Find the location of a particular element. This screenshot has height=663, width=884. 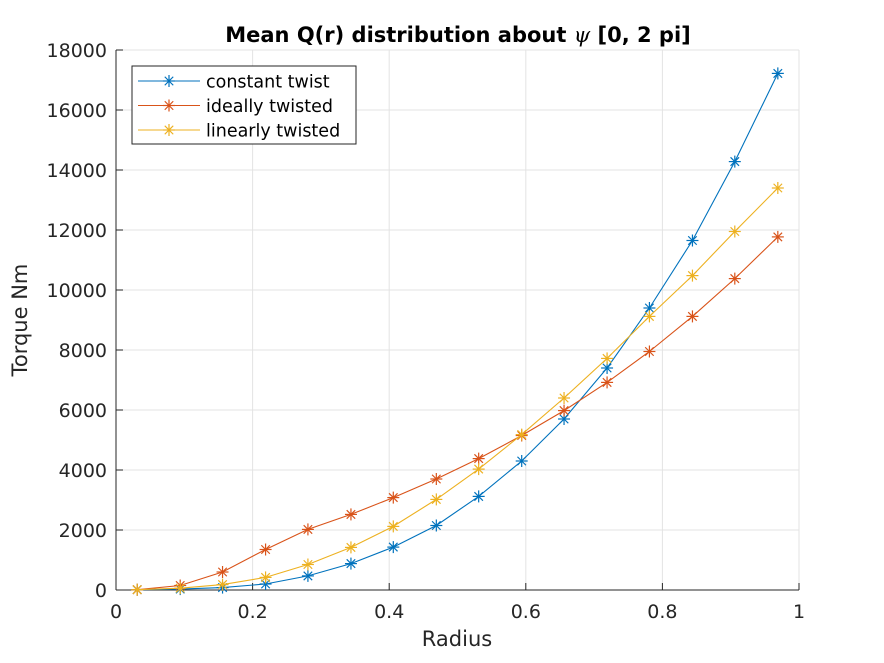

y-tick-label: 10000 is located at coordinates (77, 291).